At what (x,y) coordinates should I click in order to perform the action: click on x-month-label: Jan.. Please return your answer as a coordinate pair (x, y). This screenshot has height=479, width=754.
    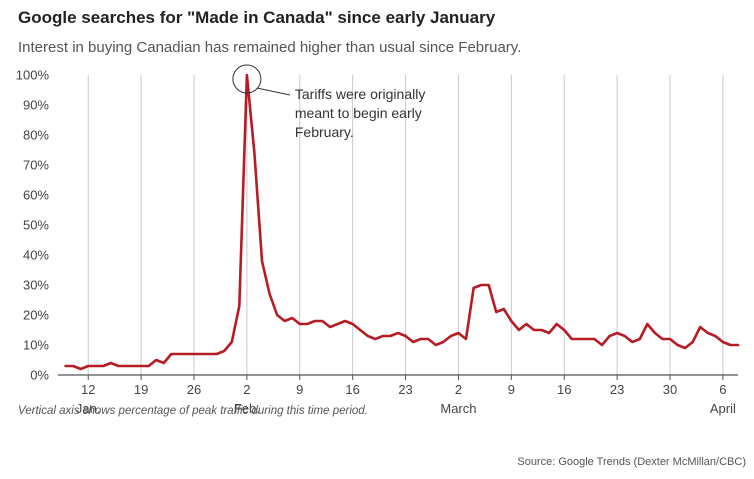
    Looking at the image, I should click on (88, 408).